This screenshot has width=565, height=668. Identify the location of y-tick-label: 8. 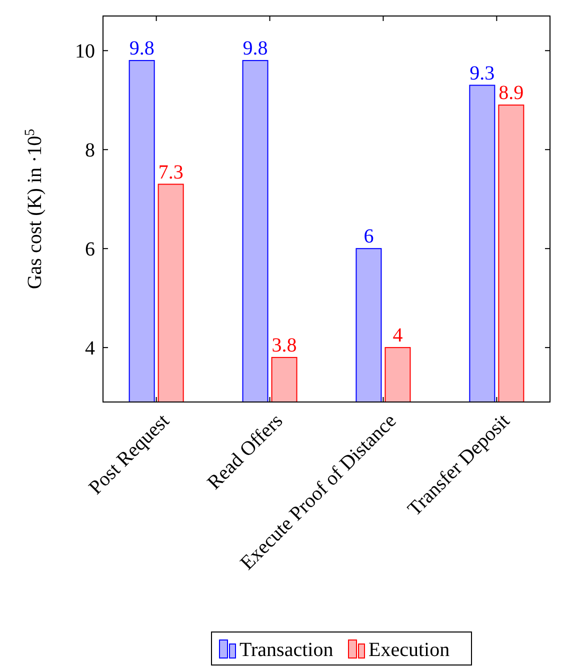
(90, 151).